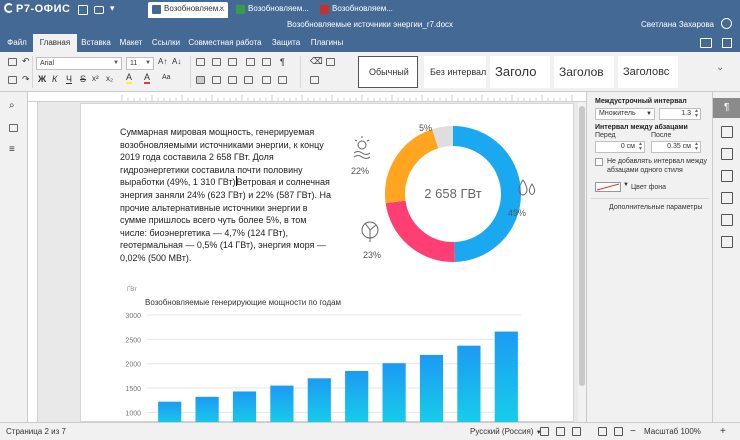 The height and width of the screenshot is (440, 740). I want to click on close-icon: ×, so click(221, 8).